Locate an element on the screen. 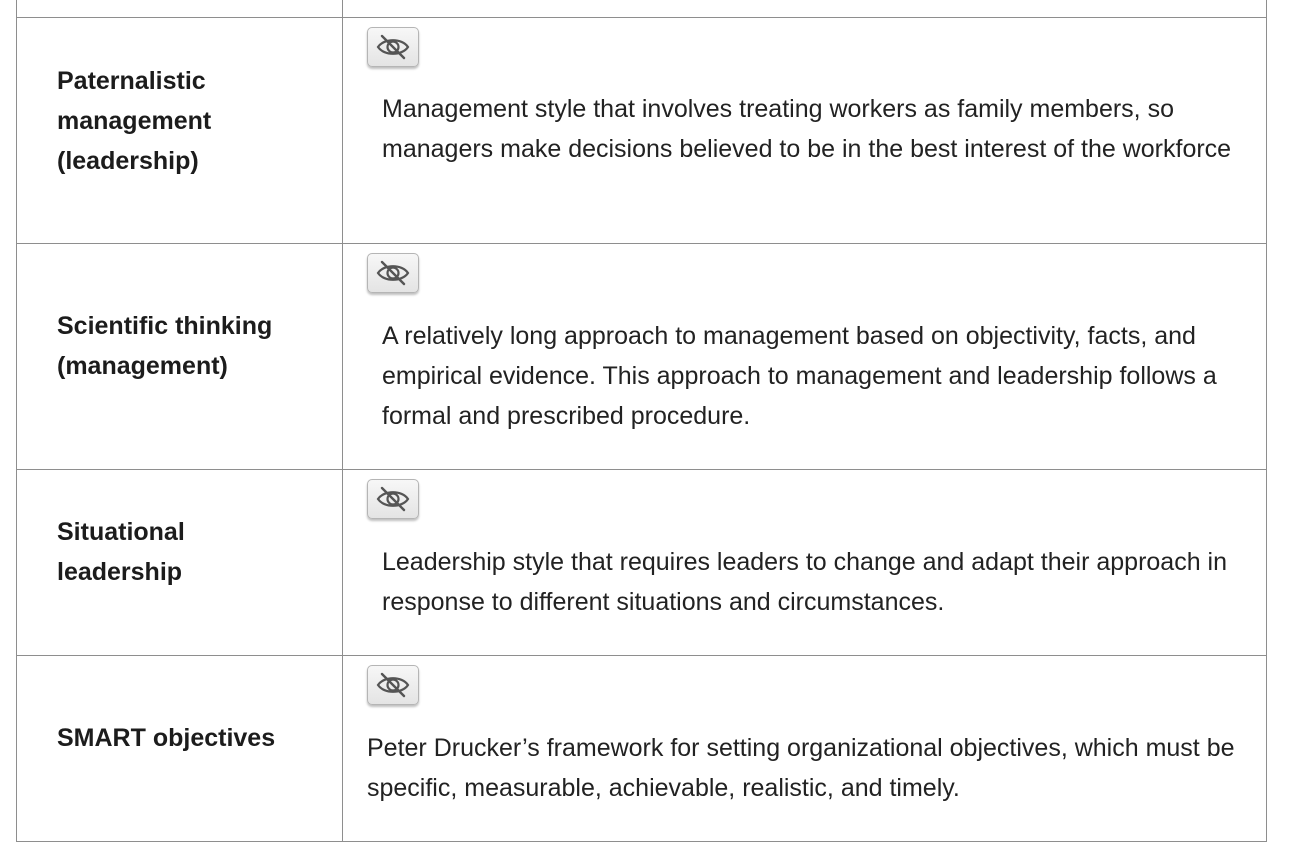 The image size is (1289, 853). term-cell: Paternalistic management (leadership) is located at coordinates (179, 130).